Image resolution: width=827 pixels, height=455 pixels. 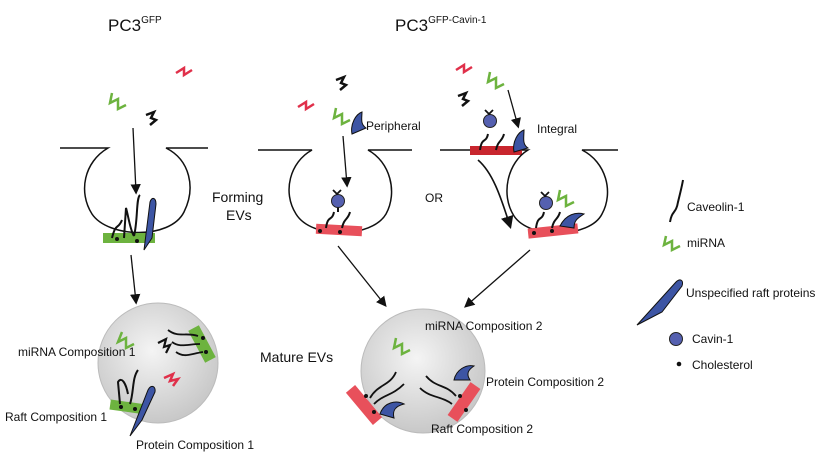 What do you see at coordinates (434, 198) in the screenshot?
I see `label-or: OR` at bounding box center [434, 198].